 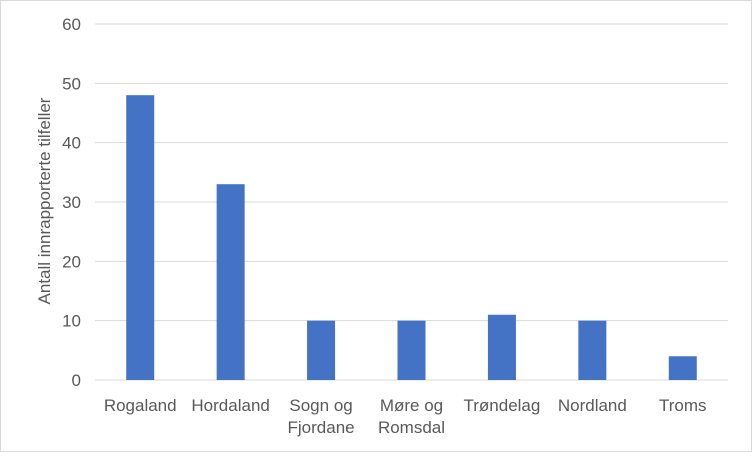 I want to click on x-tick-label: Hordaland, so click(x=230, y=405).